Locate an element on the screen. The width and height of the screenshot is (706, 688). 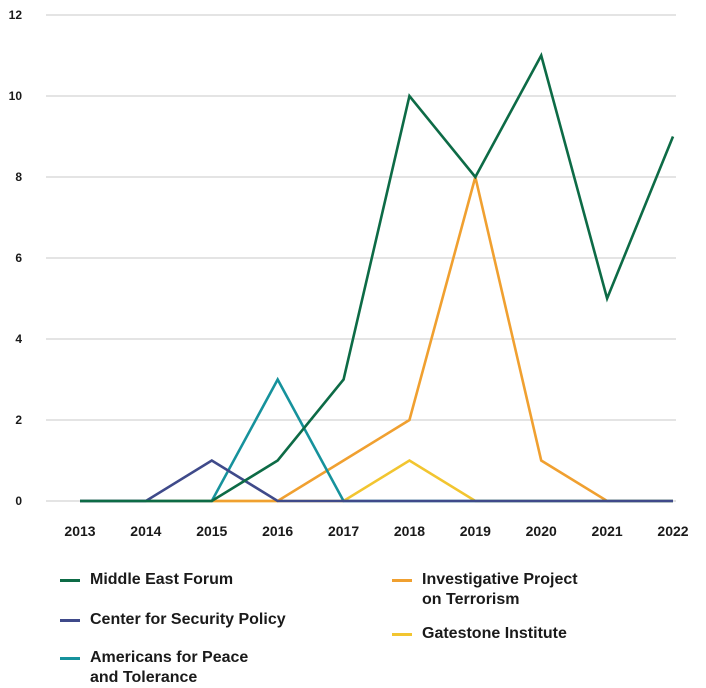
x-tick-label: 2019 is located at coordinates (475, 531).